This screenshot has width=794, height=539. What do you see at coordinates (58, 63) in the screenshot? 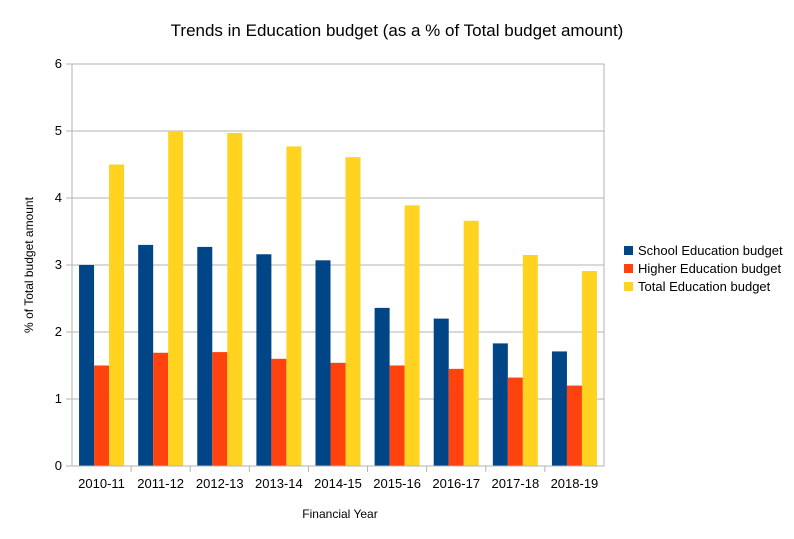
I see `y-tick-label: 6` at bounding box center [58, 63].